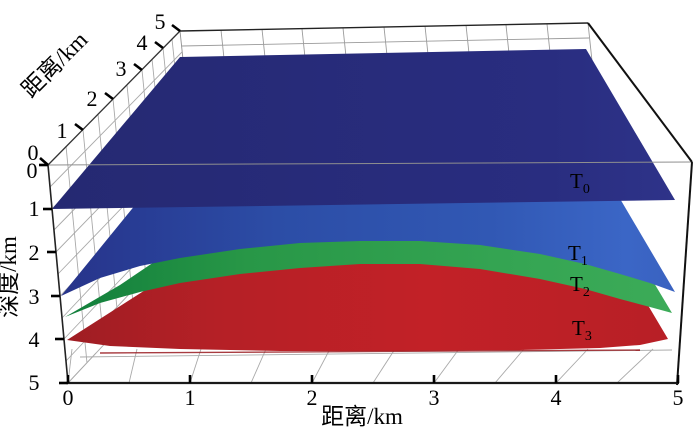  What do you see at coordinates (362, 416) in the screenshot?
I see `x-axis-title: 距离/km` at bounding box center [362, 416].